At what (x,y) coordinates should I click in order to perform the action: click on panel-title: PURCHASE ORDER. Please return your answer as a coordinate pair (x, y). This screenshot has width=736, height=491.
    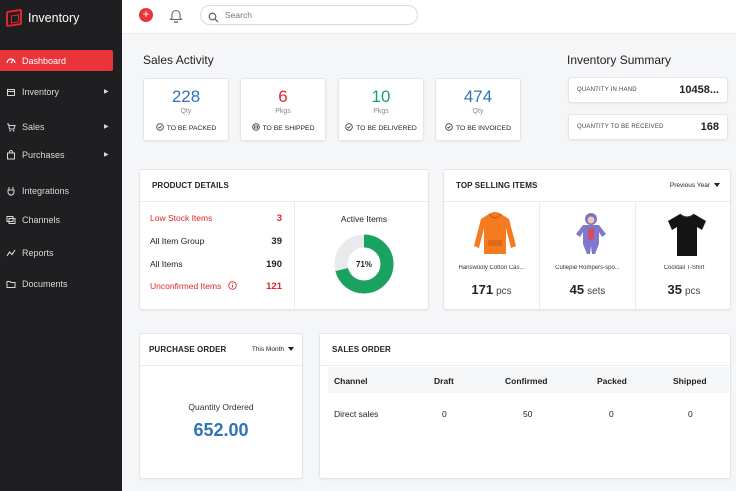
    Looking at the image, I should click on (188, 349).